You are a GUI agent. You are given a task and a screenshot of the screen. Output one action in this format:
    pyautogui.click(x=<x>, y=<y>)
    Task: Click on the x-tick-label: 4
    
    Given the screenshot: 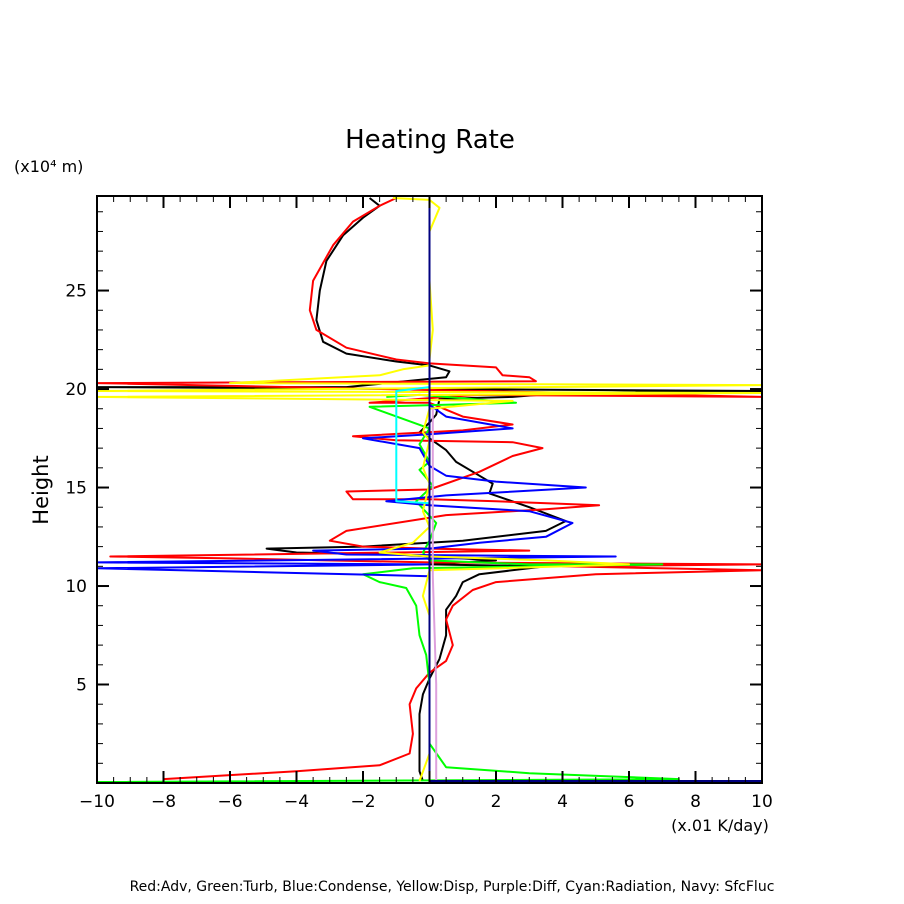 What is the action you would take?
    pyautogui.click(x=562, y=802)
    